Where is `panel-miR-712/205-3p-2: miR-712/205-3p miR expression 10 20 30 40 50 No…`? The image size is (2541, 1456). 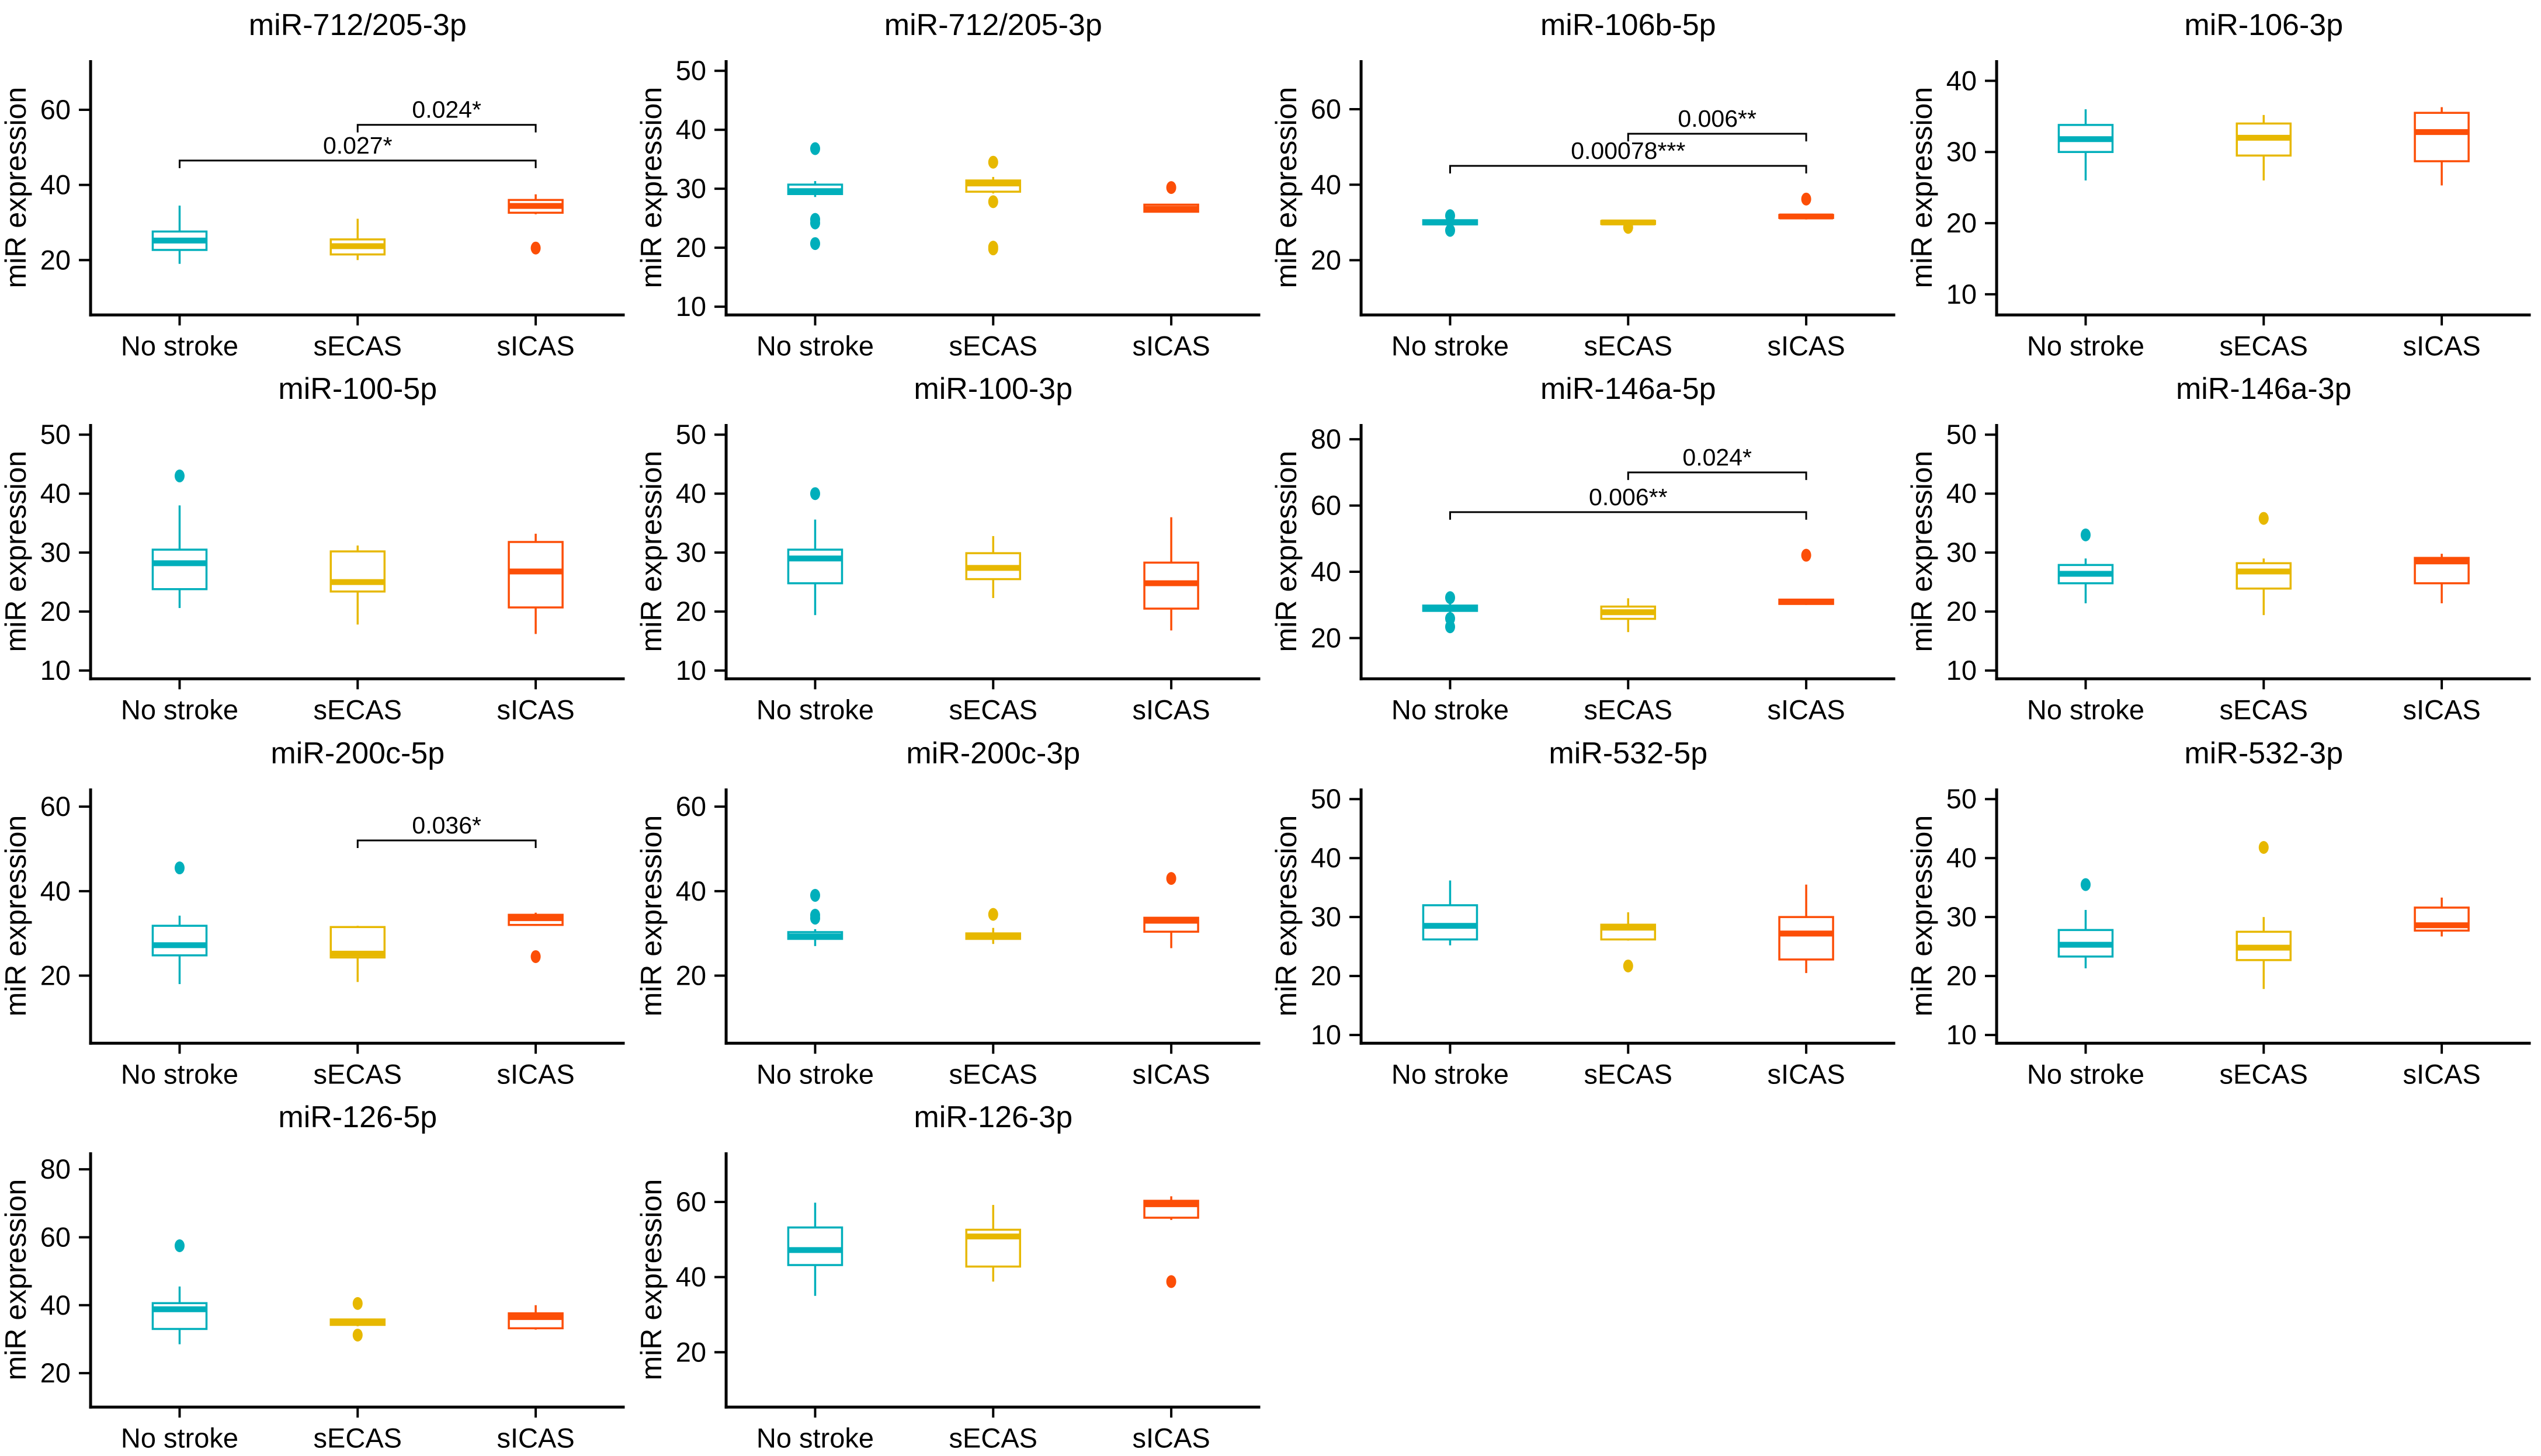 panel-miR-712/205-3p-2: miR-712/205-3p miR expression 10 20 30 40 50 No… is located at coordinates (953, 182).